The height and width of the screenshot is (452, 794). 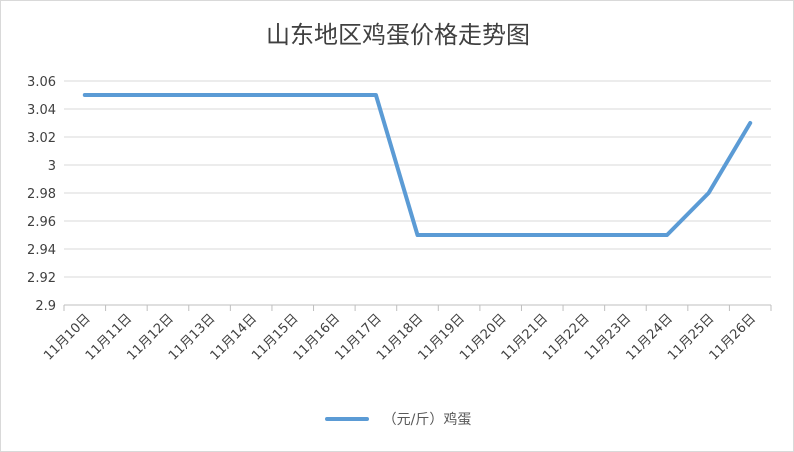 What do you see at coordinates (346, 419) in the screenshot?
I see `legend-swatch` at bounding box center [346, 419].